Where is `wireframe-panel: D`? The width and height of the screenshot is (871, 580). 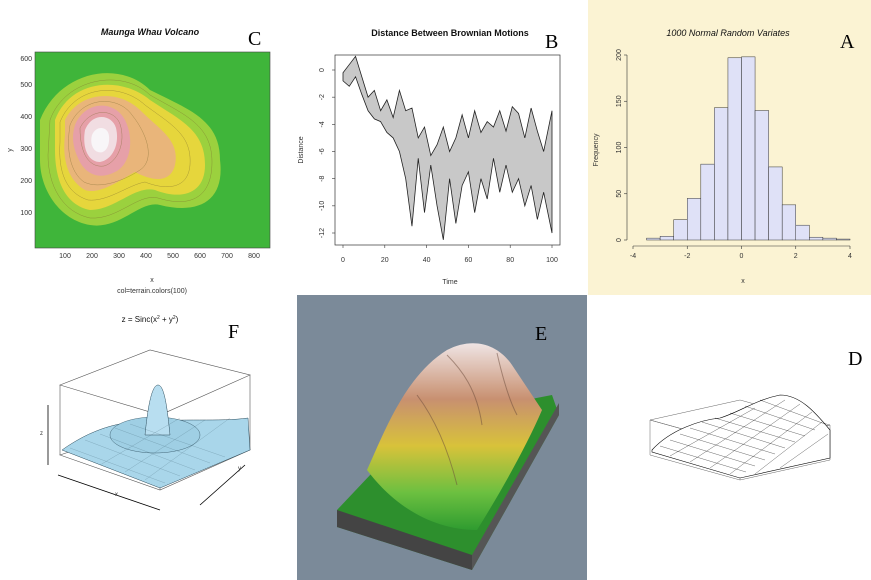 wireframe-panel: D is located at coordinates (755, 414).